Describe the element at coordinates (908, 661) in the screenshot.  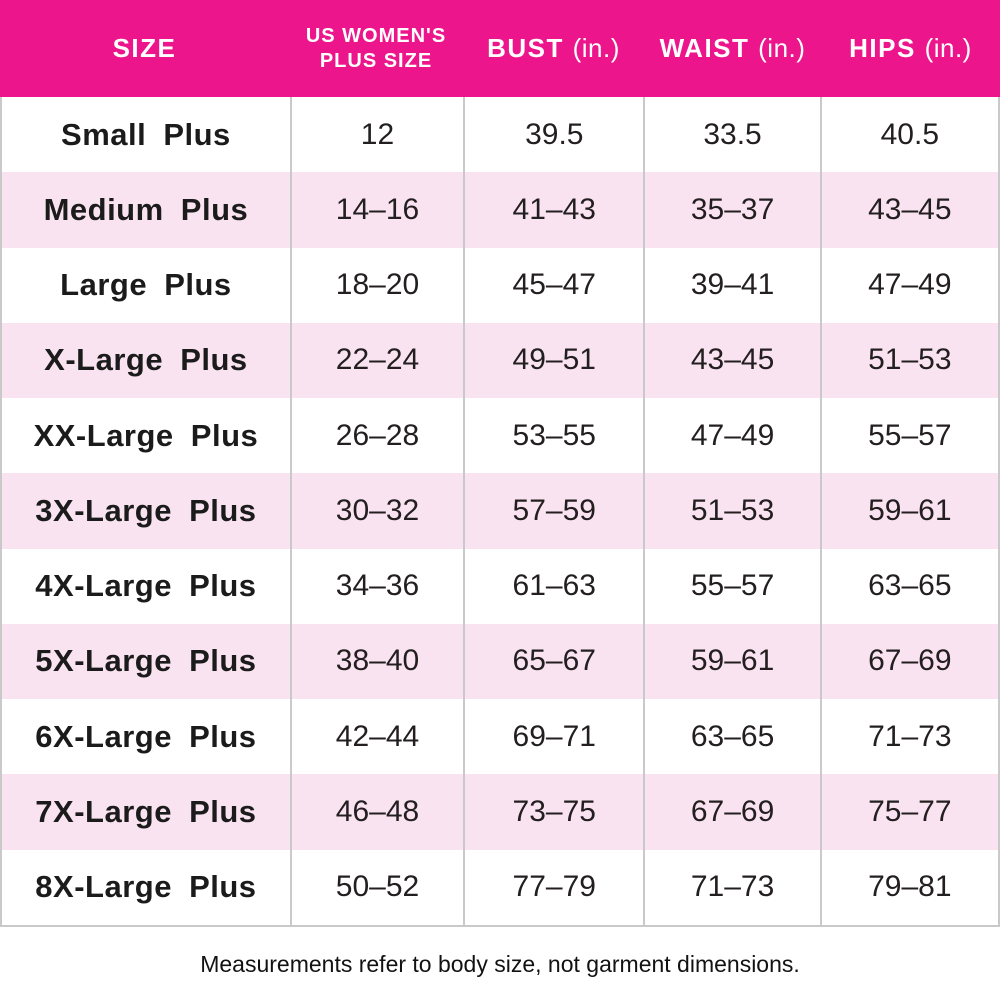
I see `hips-cell: 67–69` at that location.